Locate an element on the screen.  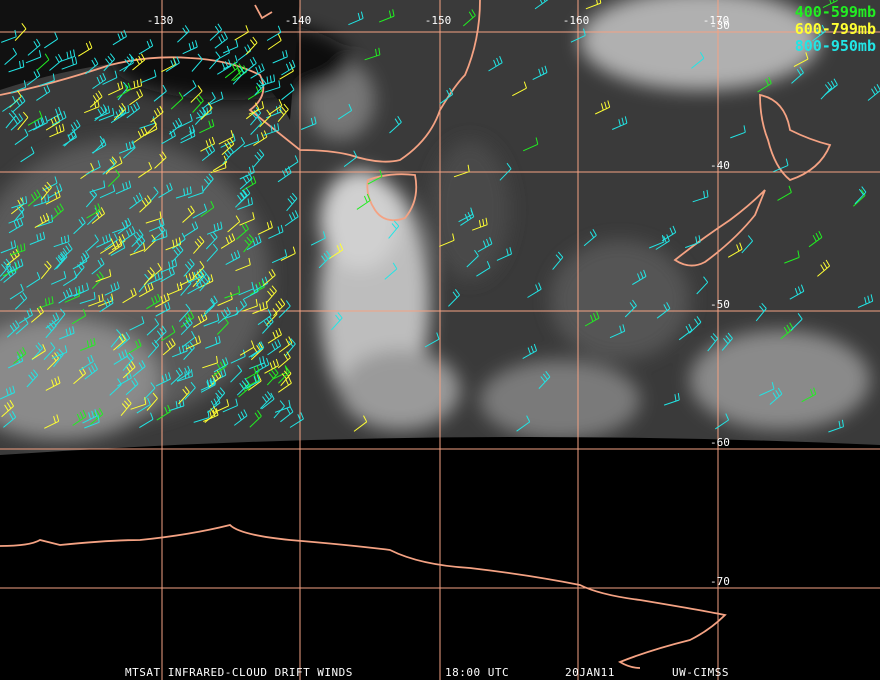
longitude-label: -130 is located at coordinates (160, 20).